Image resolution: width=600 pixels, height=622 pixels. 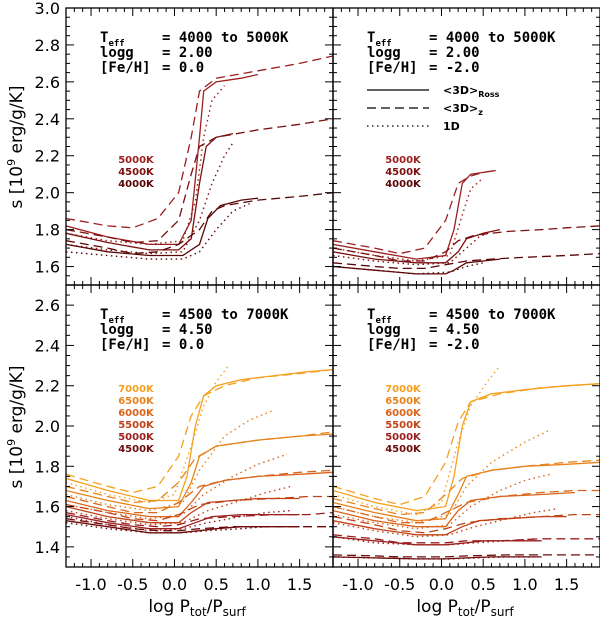 What do you see at coordinates (454, 345) in the screenshot?
I see `param-value: = -2.0` at bounding box center [454, 345].